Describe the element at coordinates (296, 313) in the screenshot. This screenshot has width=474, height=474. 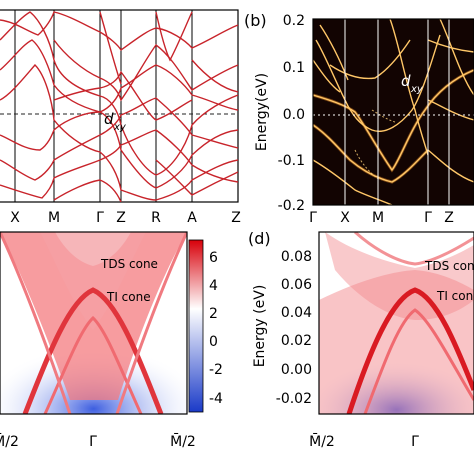
I see `panel-d-ytick: 0.04` at that location.